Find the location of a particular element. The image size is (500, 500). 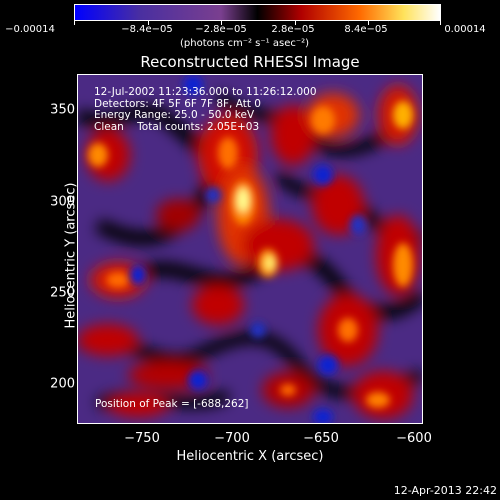

timestamp: 12-Apr-2013 22:42 is located at coordinates (445, 490).